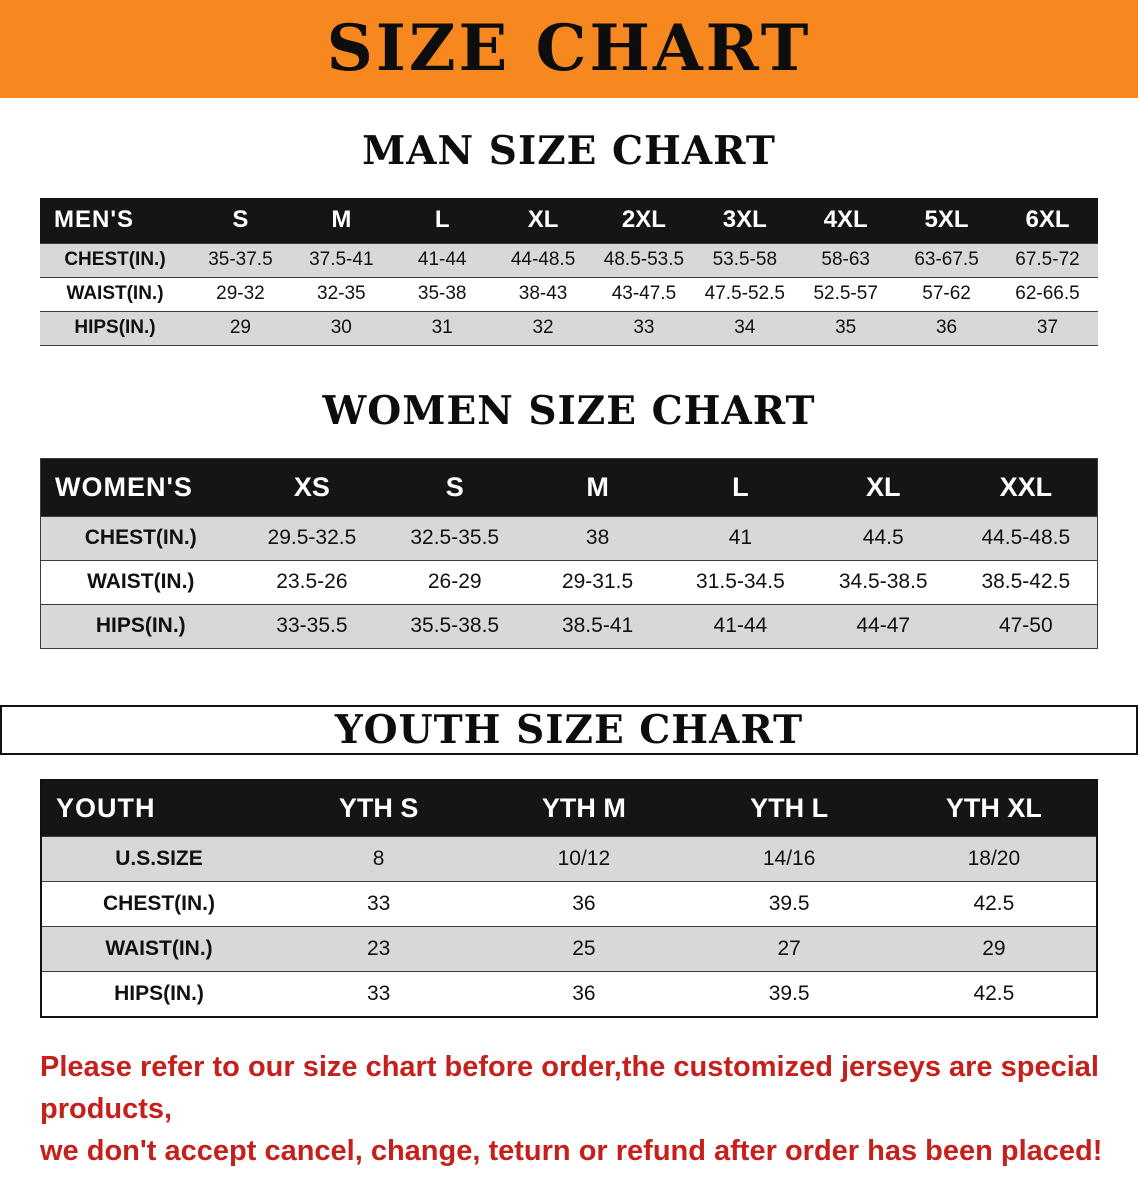 This screenshot has height=1196, width=1138. I want to click on table-cell: 8, so click(379, 859).